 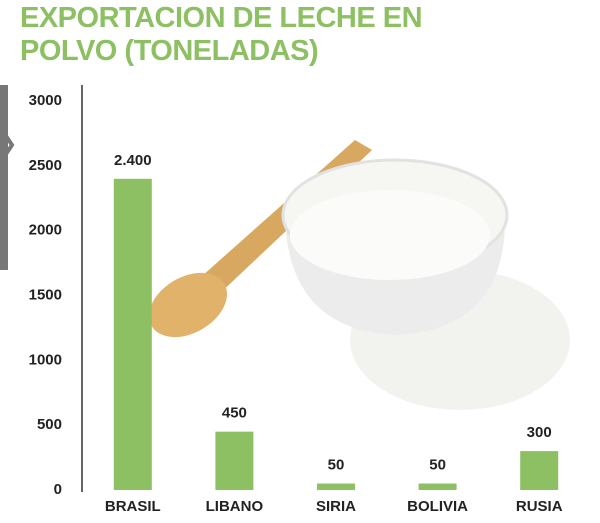 What do you see at coordinates (133, 160) in the screenshot?
I see `value-label: 2.400` at bounding box center [133, 160].